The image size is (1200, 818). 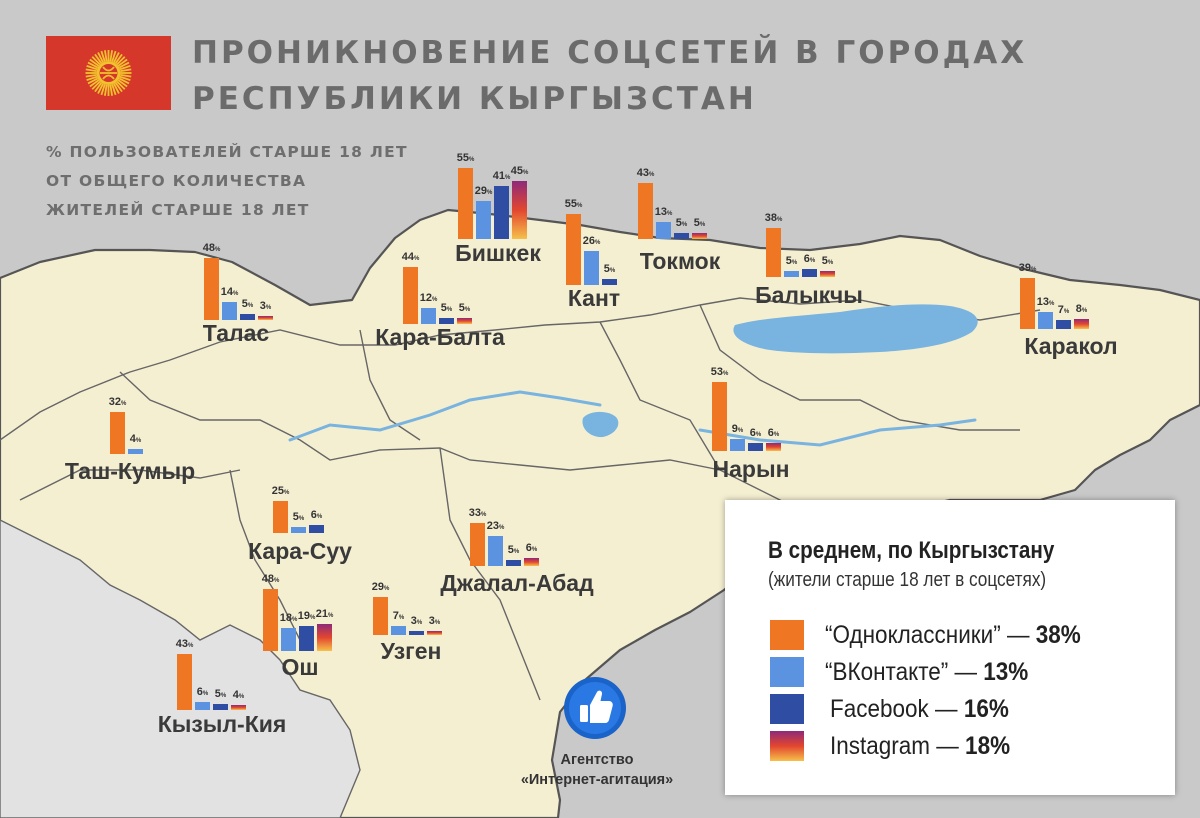 I want to click on bar-ok: 29%, so click(x=380, y=608).